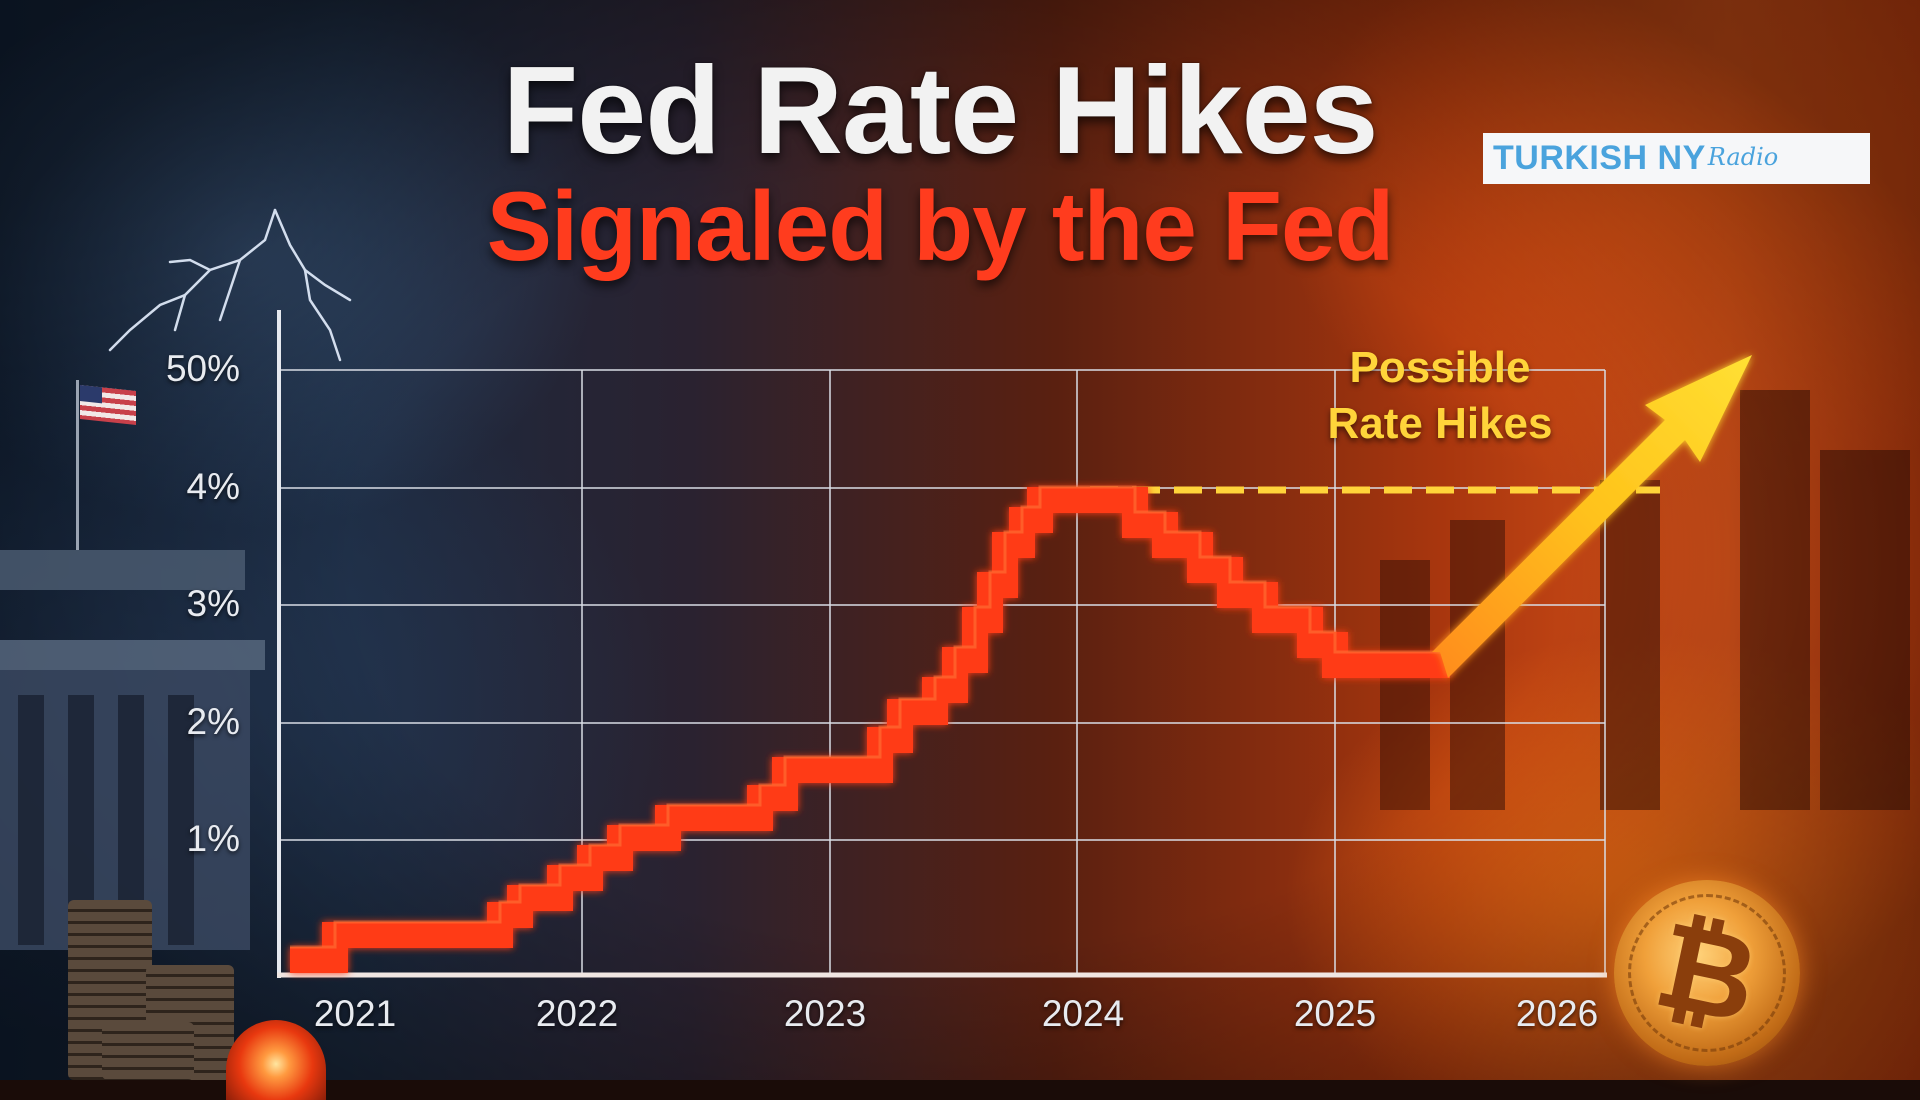 The width and height of the screenshot is (1920, 1100). What do you see at coordinates (1707, 973) in the screenshot?
I see `bitcoin-coin-icon: ₿` at bounding box center [1707, 973].